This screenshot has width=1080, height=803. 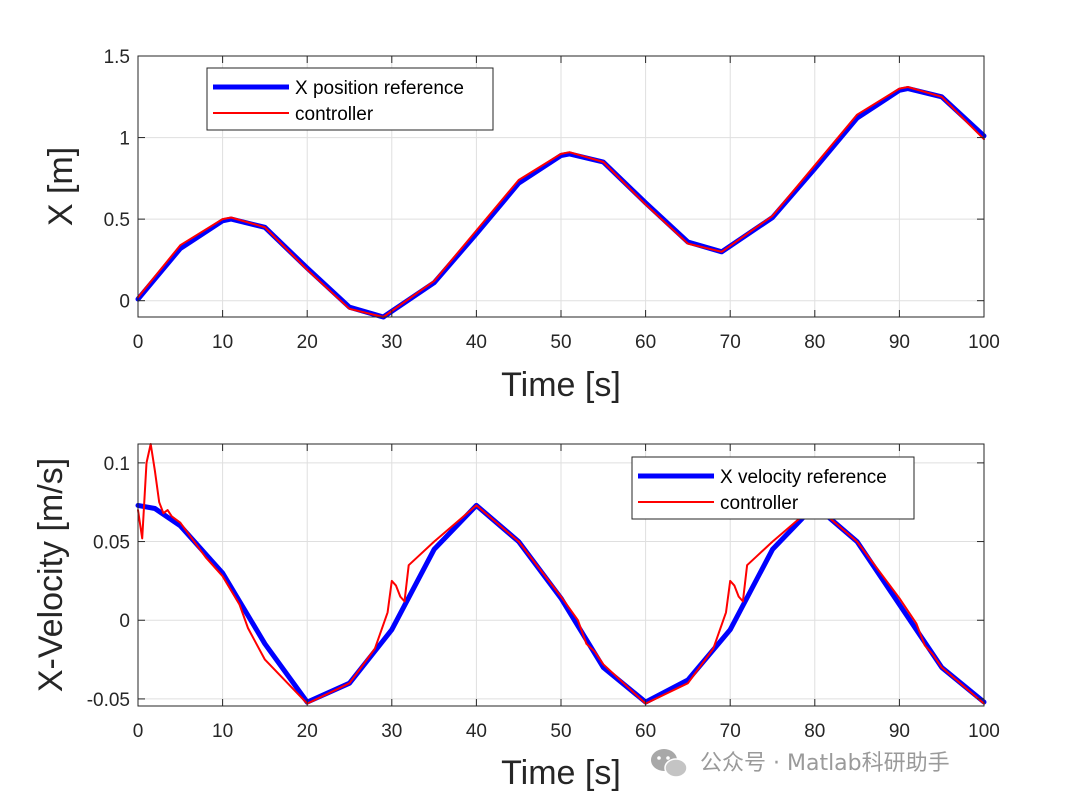 I want to click on watermark: 公众号 · Matlab科研助手, so click(x=800, y=763).